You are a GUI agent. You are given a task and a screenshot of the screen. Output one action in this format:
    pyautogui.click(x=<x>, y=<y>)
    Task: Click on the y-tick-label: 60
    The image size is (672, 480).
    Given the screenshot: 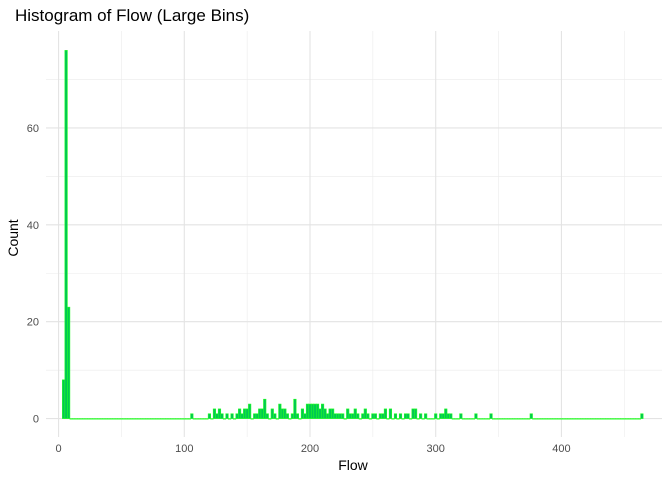 What is the action you would take?
    pyautogui.click(x=33, y=129)
    